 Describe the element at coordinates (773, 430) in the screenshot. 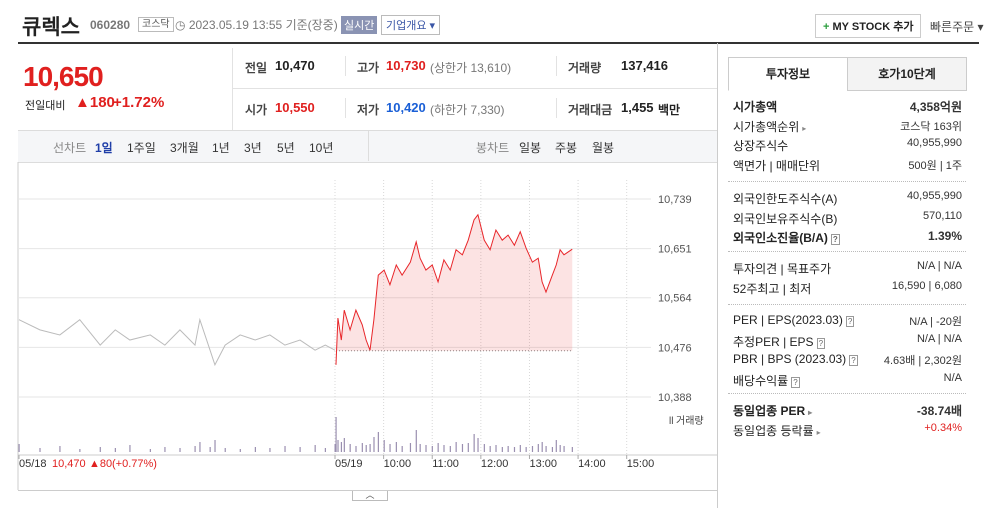

I see `info-label-text: 동일업종 등락률` at that location.